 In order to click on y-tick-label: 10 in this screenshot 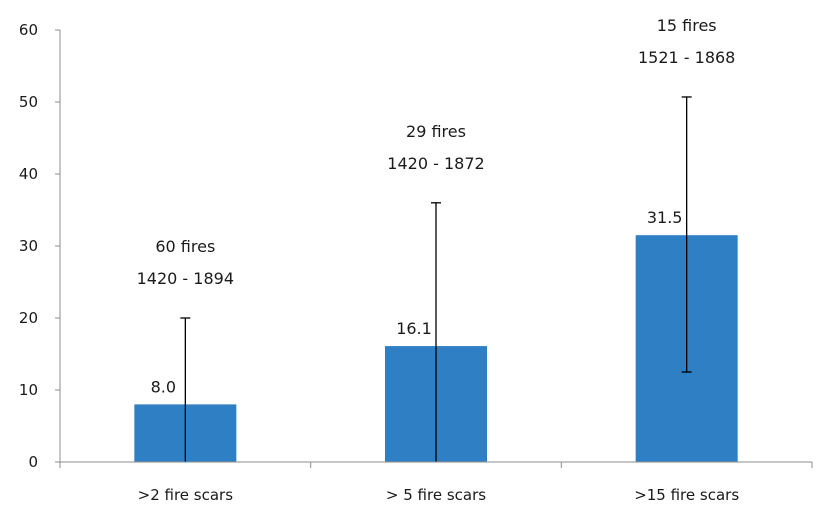, I will do `click(28, 390)`.